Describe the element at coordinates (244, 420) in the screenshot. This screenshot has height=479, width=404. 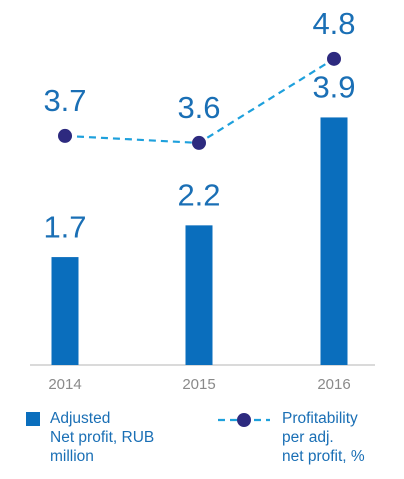
I see `legend-marker` at that location.